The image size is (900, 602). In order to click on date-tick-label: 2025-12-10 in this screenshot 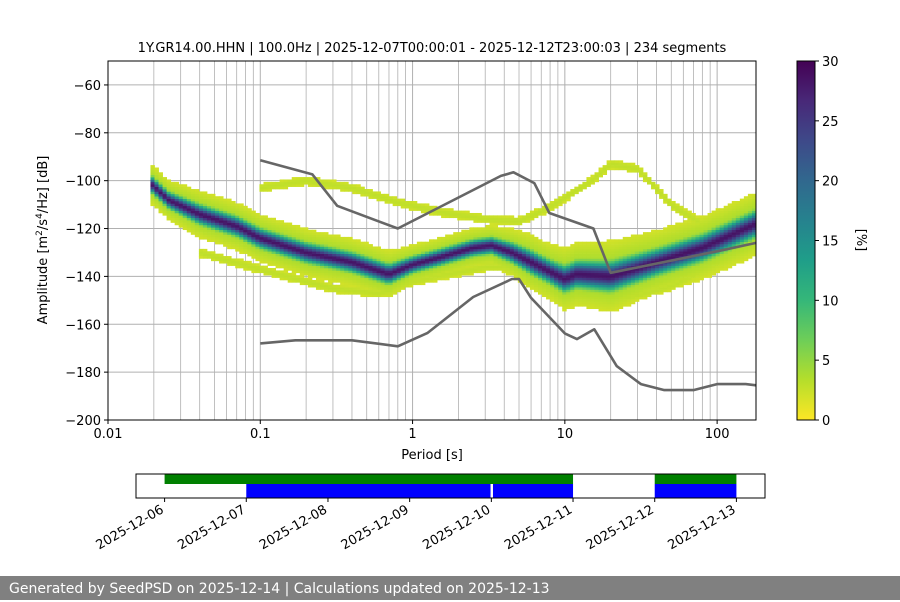, I will do `click(456, 527)`.